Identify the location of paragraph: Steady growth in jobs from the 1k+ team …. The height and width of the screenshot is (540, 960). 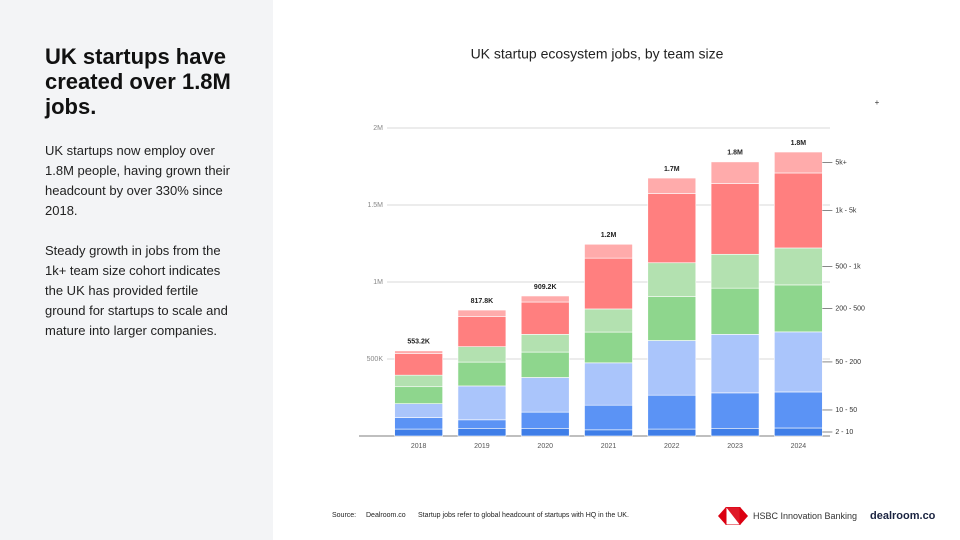
(136, 290).